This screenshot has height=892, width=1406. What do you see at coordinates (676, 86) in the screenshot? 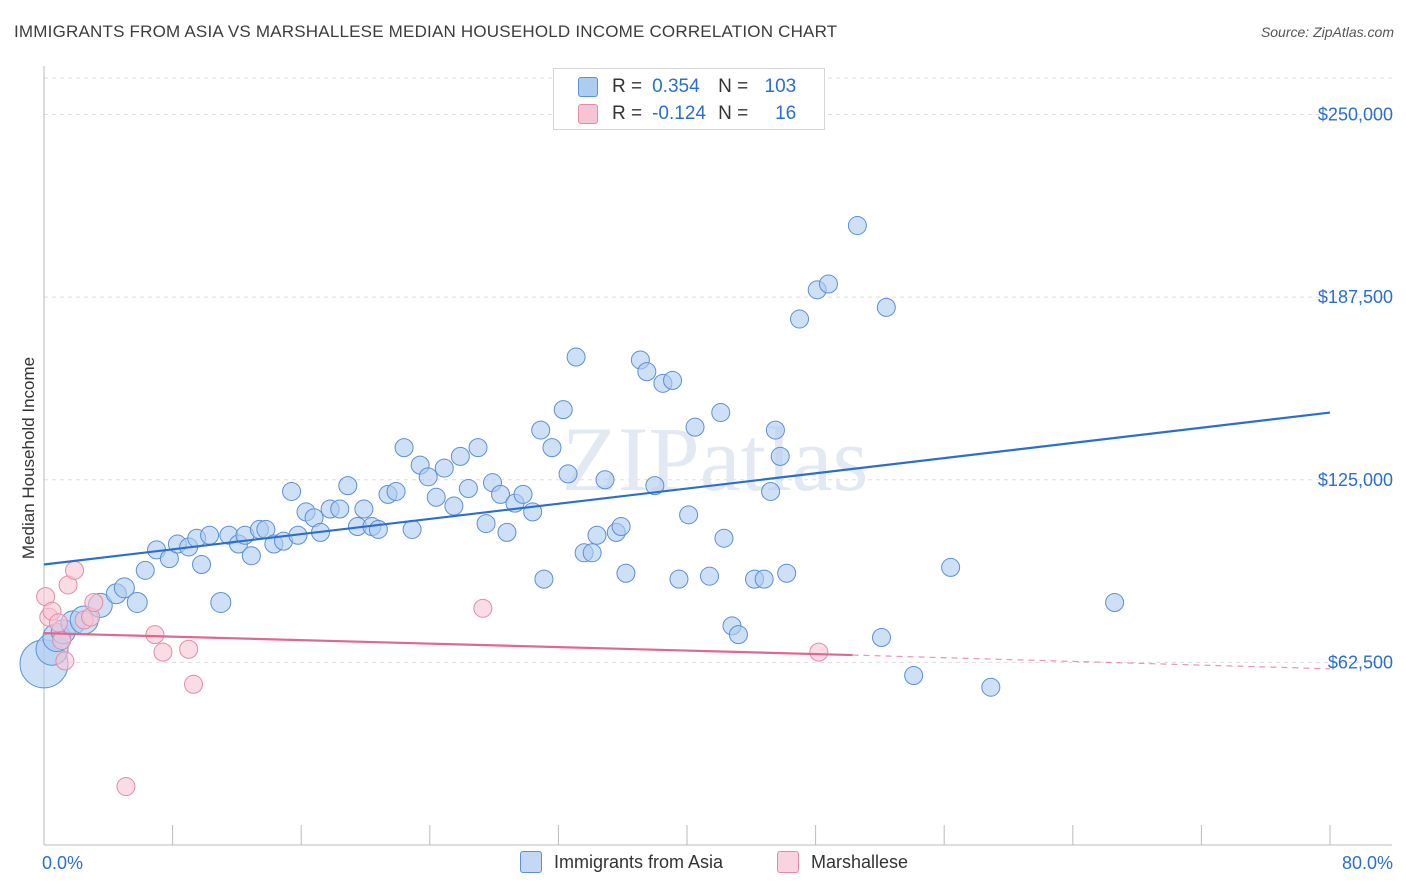
I see `r-value: 0.354` at bounding box center [676, 86].